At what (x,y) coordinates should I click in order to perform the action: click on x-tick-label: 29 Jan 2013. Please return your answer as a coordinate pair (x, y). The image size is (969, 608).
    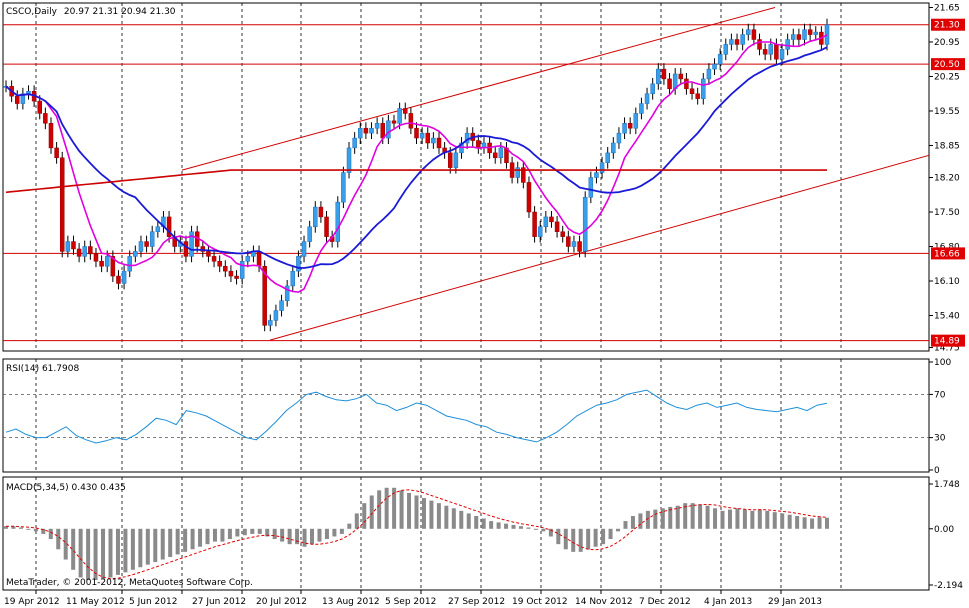
    Looking at the image, I should click on (795, 602).